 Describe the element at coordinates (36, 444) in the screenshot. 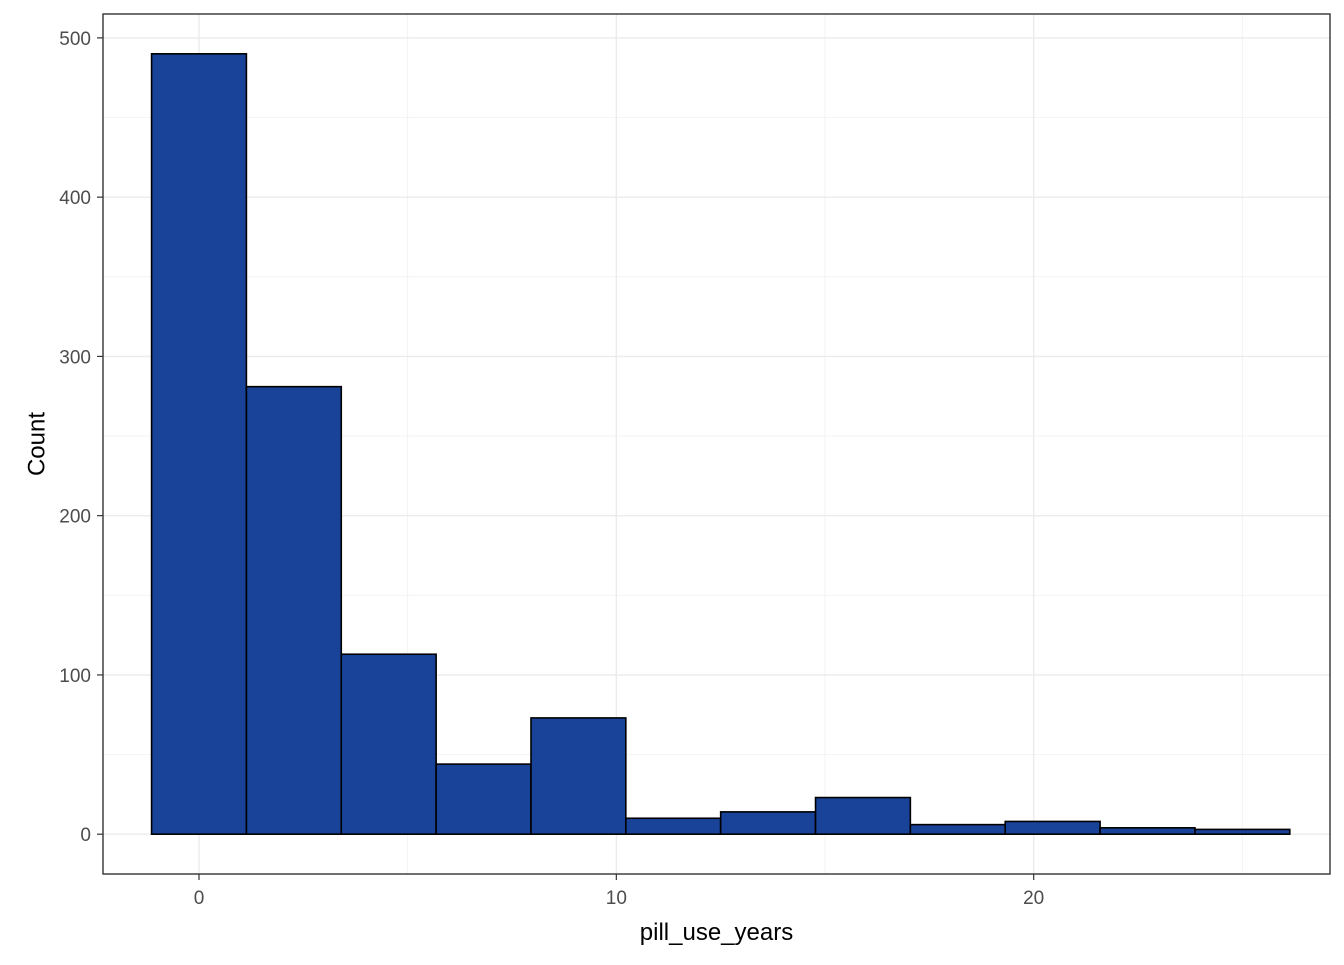

I see `y-axis-title: Count` at that location.